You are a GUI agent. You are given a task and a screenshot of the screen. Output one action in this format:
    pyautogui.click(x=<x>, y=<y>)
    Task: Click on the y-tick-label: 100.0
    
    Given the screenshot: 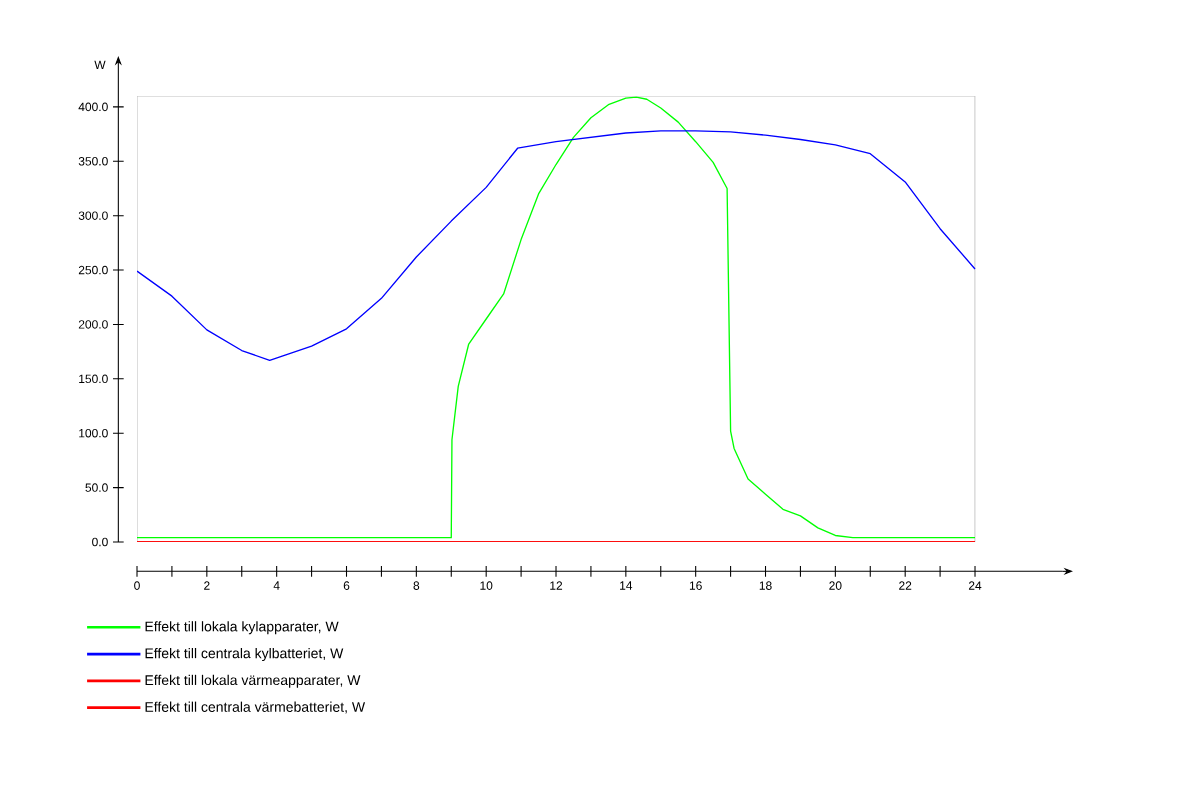 What is the action you would take?
    pyautogui.click(x=93, y=433)
    